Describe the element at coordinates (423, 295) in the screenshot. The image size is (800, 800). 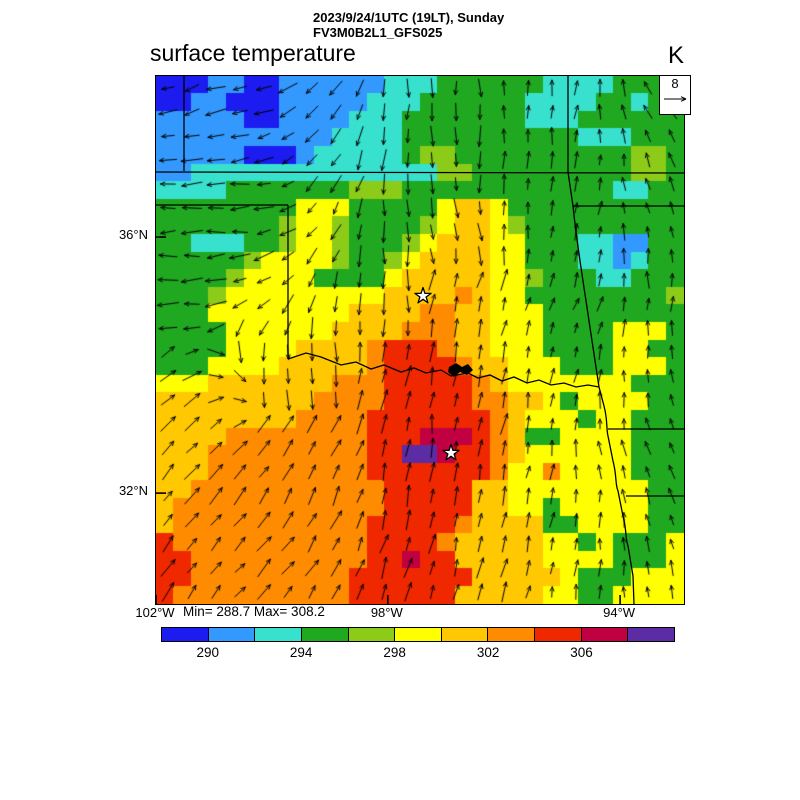
I see `star-1-marker` at that location.